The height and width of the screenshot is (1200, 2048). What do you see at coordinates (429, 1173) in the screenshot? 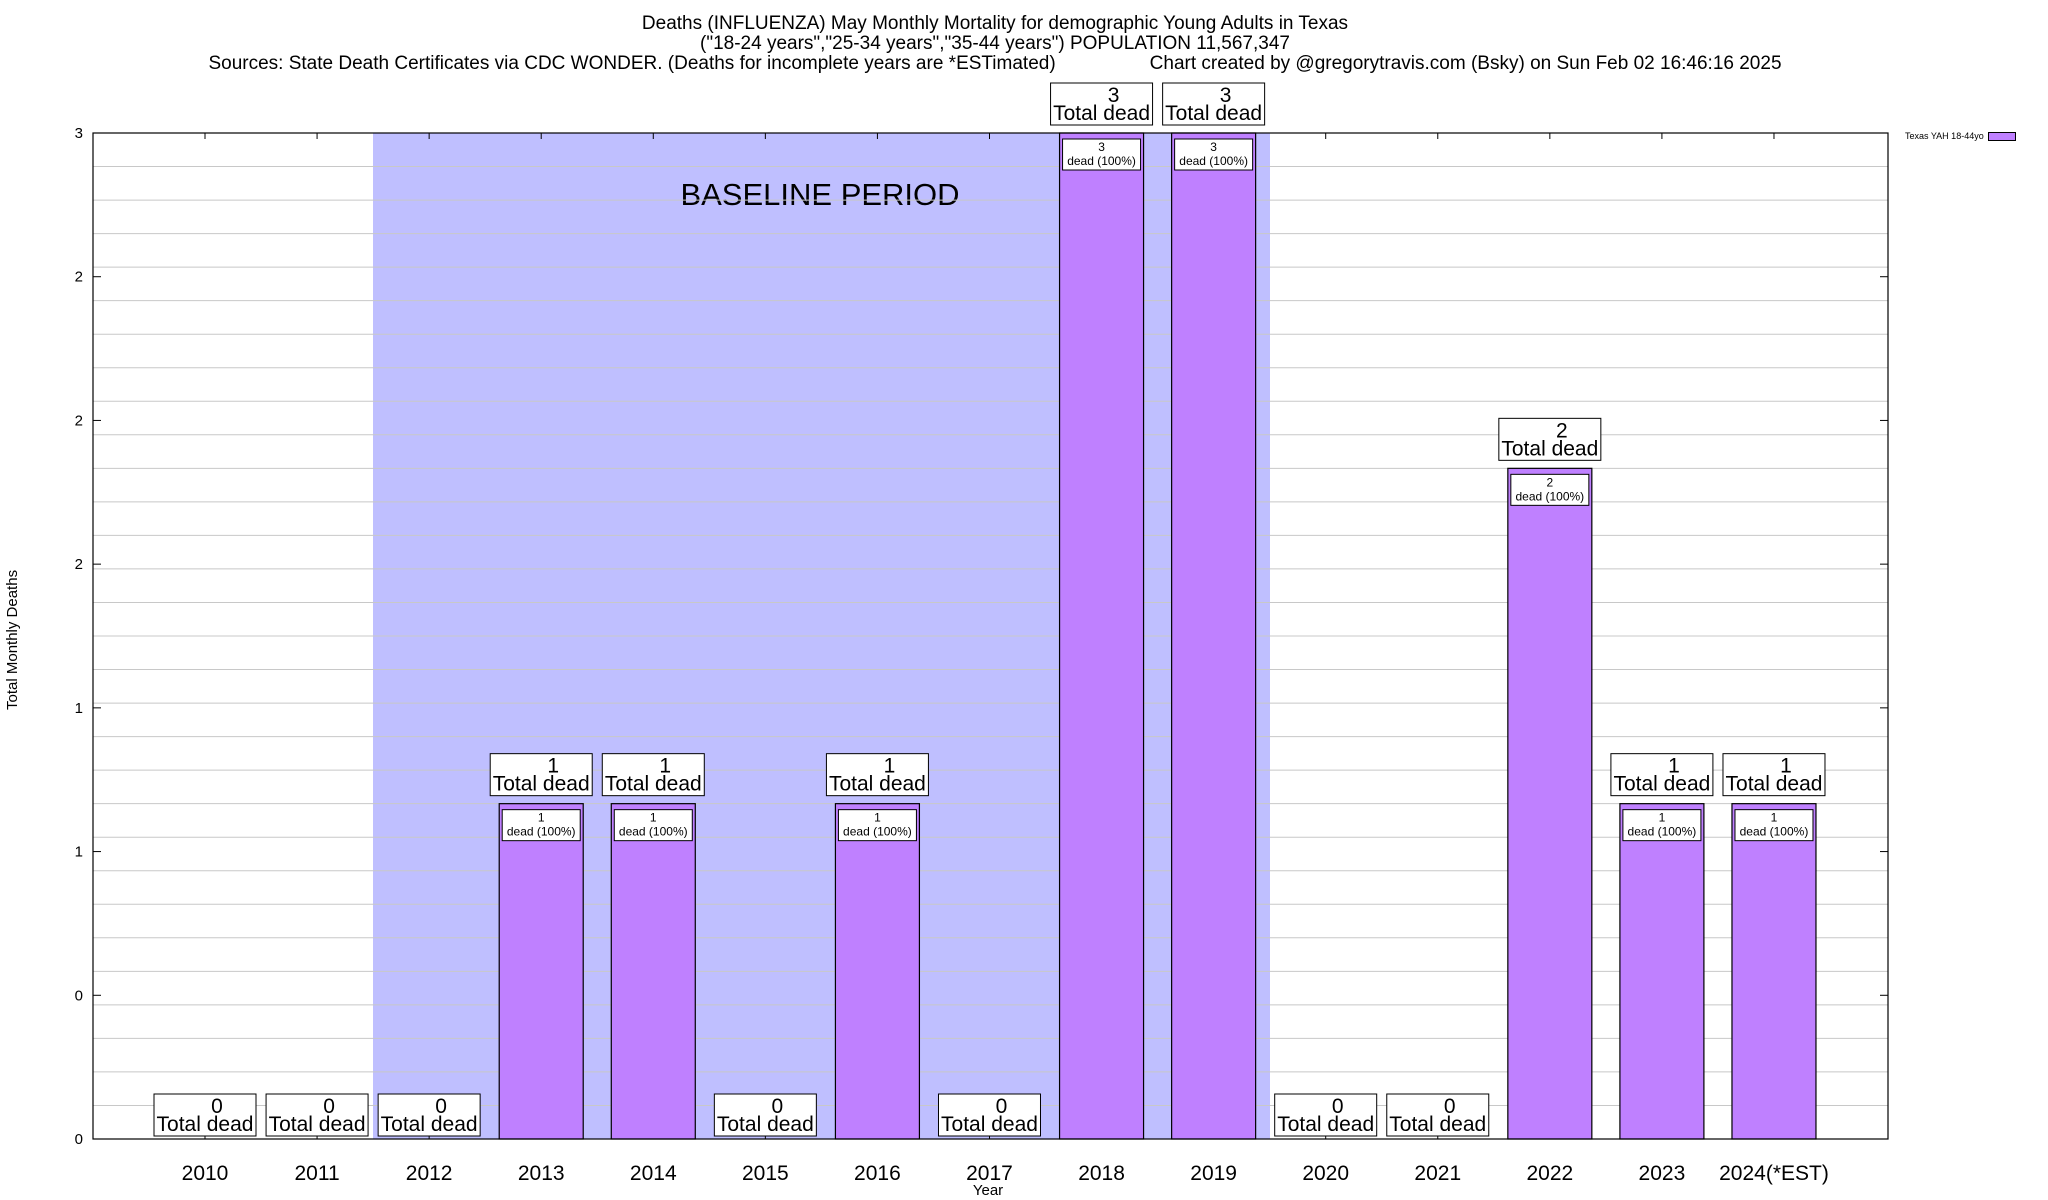
I see `x-tick-label: 2012` at bounding box center [429, 1173].